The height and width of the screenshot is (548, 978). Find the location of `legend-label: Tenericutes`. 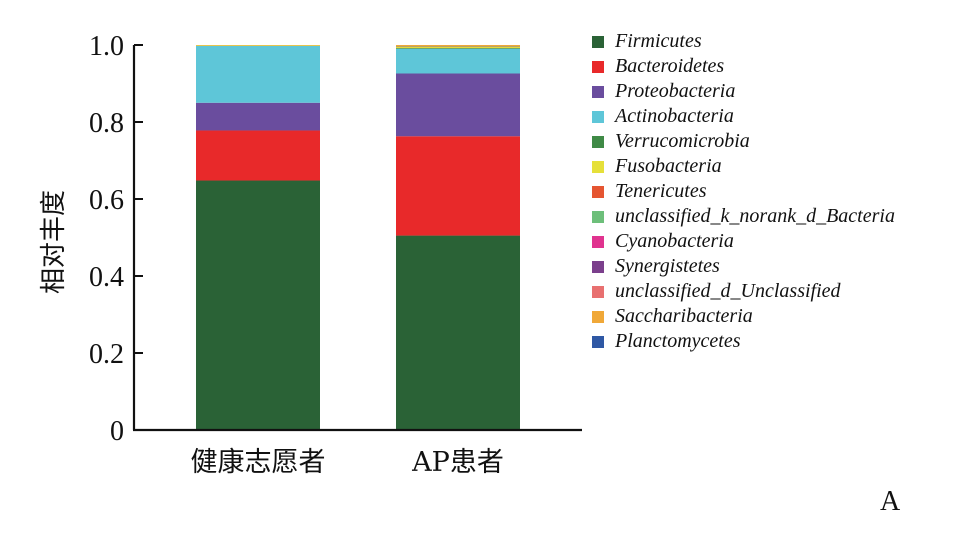

legend-label: Tenericutes is located at coordinates (661, 191).